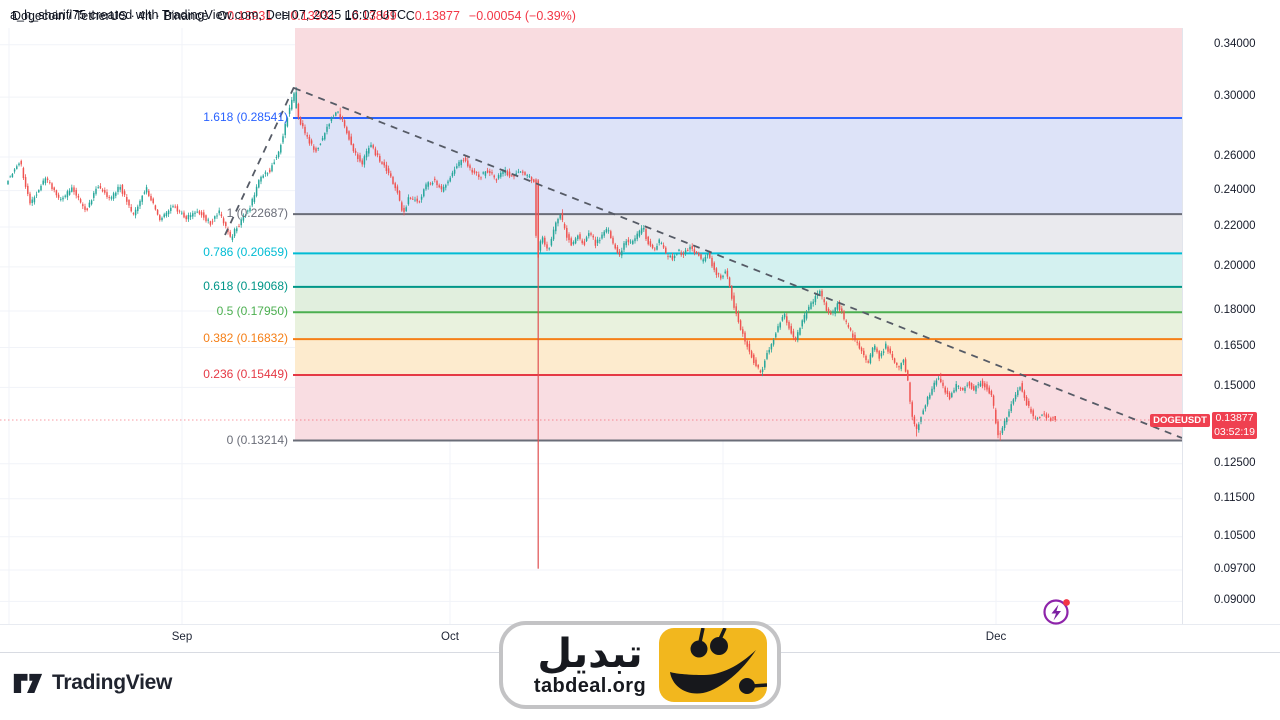 The width and height of the screenshot is (1280, 720). What do you see at coordinates (1234, 431) in the screenshot?
I see `bar-countdown: 03:52:19` at bounding box center [1234, 431].